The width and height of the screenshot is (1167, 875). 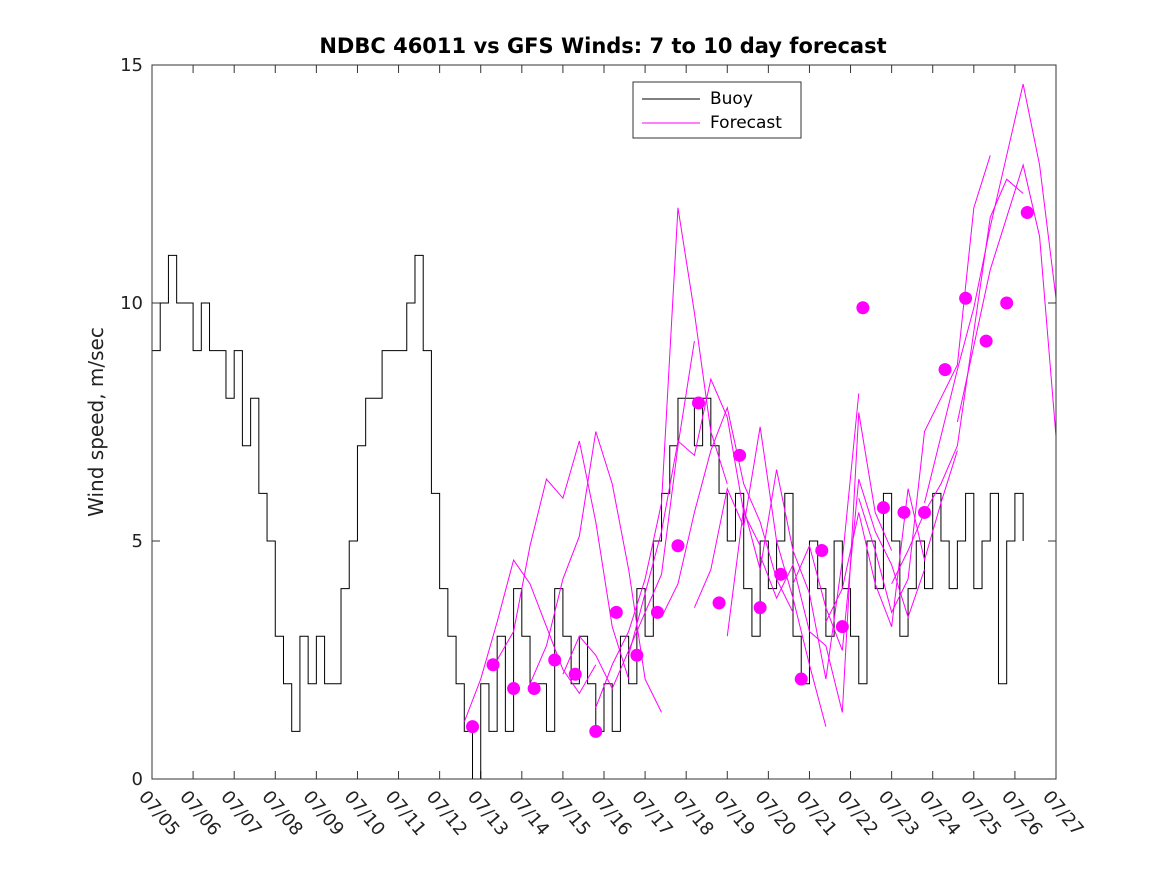 I want to click on x-tick-label: 07/08, so click(x=281, y=813).